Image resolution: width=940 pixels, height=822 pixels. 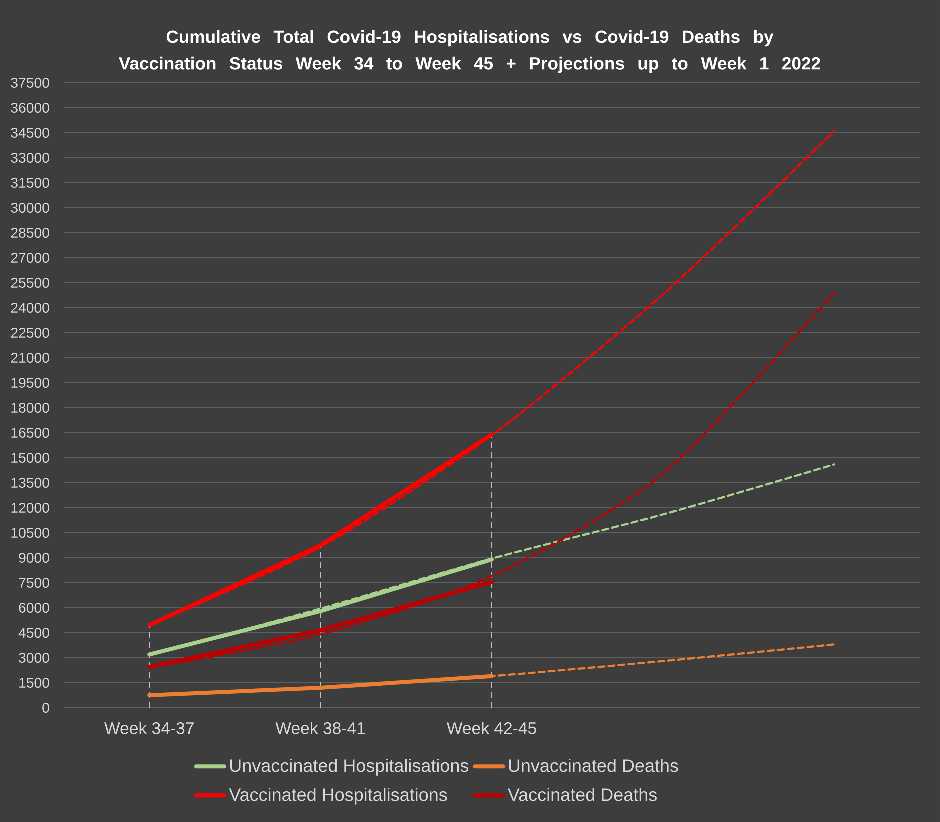 What do you see at coordinates (30, 258) in the screenshot?
I see `y-tick-label: 27000` at bounding box center [30, 258].